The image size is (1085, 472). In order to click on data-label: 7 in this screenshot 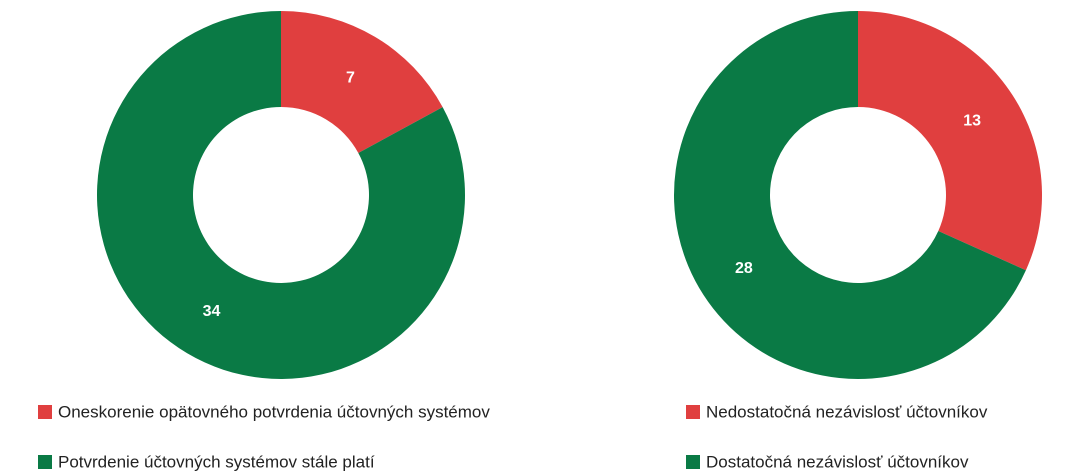, I will do `click(350, 77)`.